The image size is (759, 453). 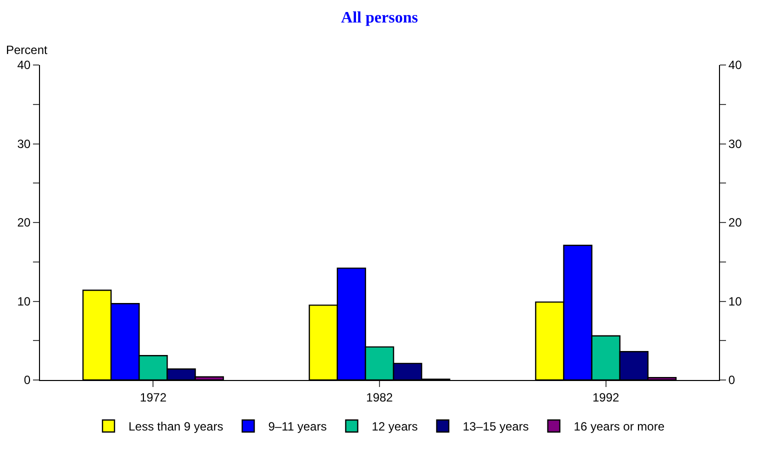 What do you see at coordinates (495, 427) in the screenshot?
I see `legend-label: 13–15 years` at bounding box center [495, 427].